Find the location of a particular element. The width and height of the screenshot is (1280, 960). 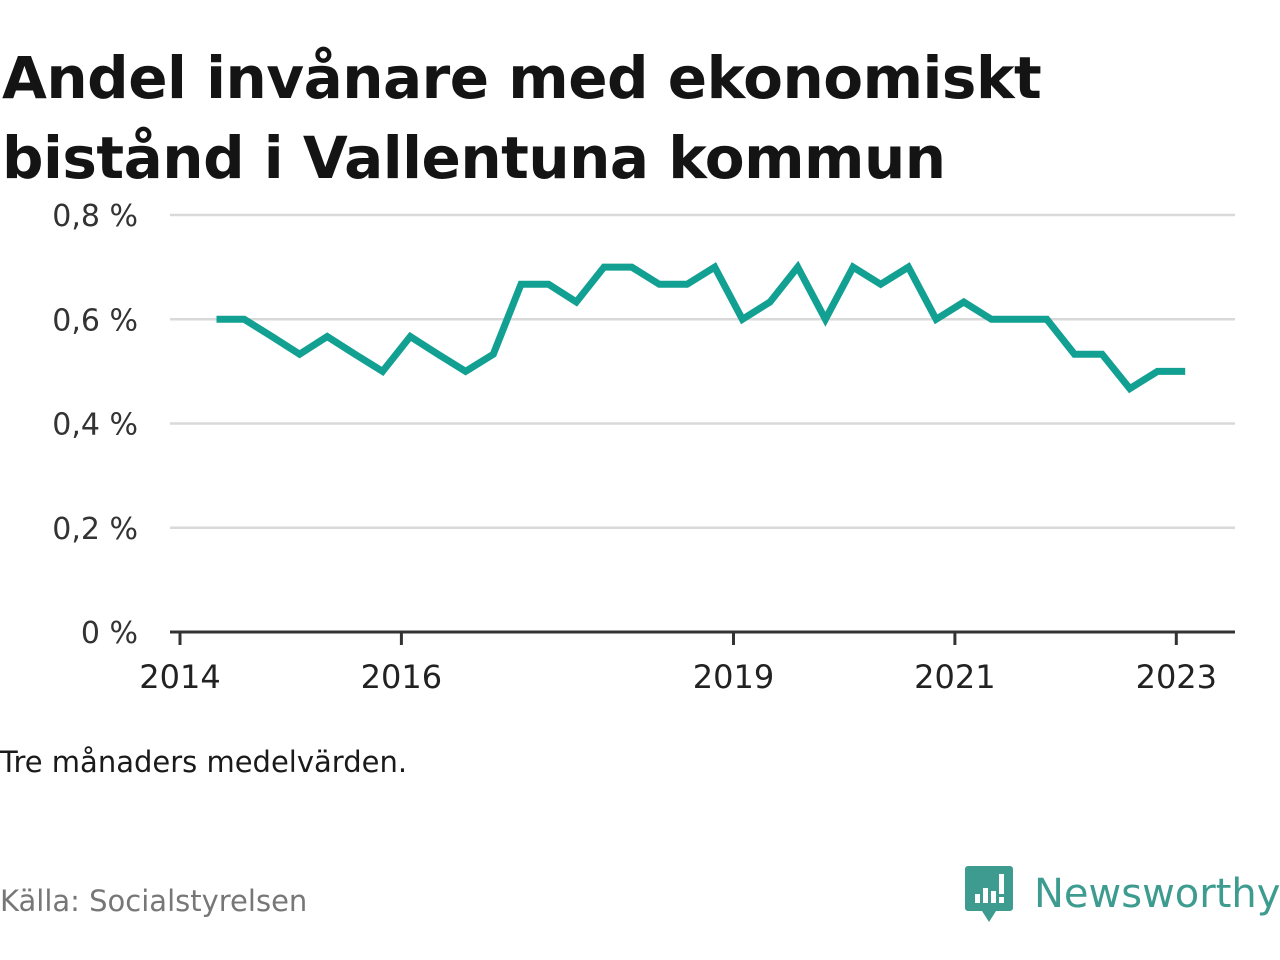

y-tick-label: 0,4 % is located at coordinates (95, 425).